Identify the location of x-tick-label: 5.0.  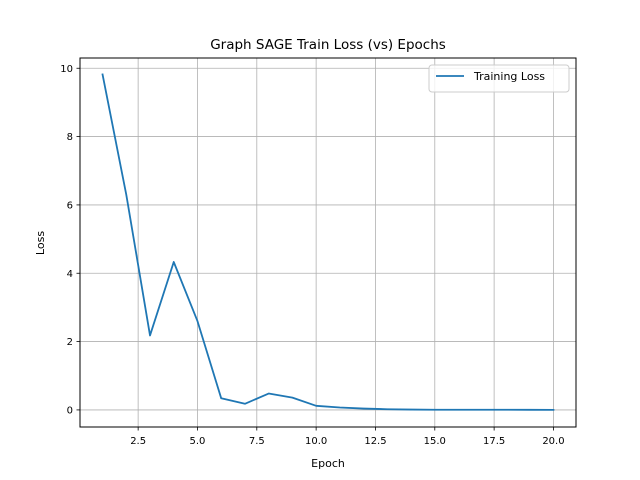
(198, 441).